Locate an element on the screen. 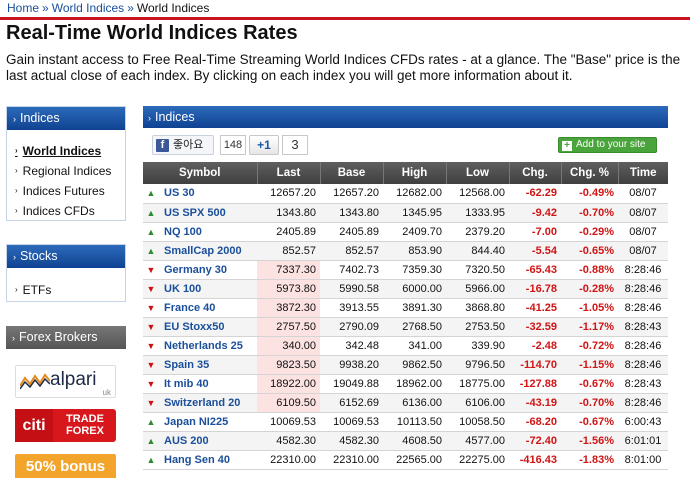  symbol-link: Spain 35 is located at coordinates (187, 364).